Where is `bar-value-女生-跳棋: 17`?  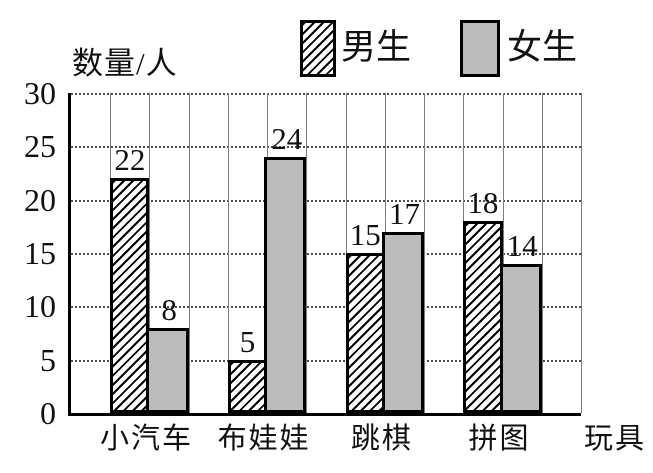
bar-value-女生-跳棋: 17 is located at coordinates (404, 213).